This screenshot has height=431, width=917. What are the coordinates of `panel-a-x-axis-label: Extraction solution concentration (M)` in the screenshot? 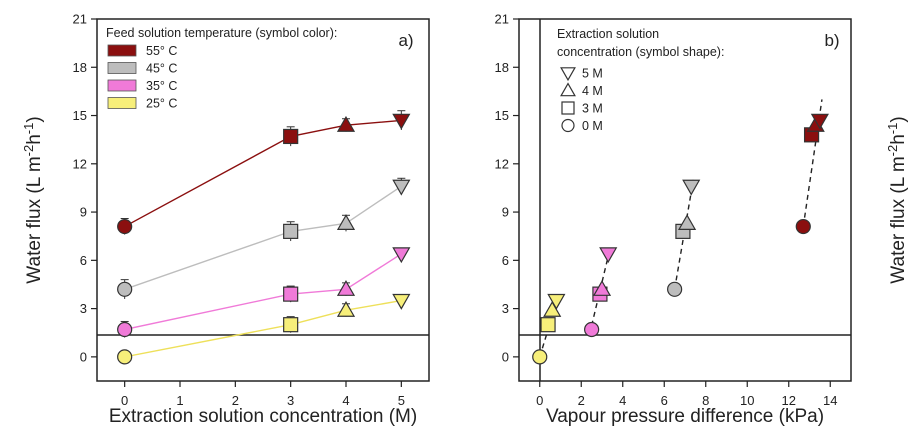 It's located at (263, 416).